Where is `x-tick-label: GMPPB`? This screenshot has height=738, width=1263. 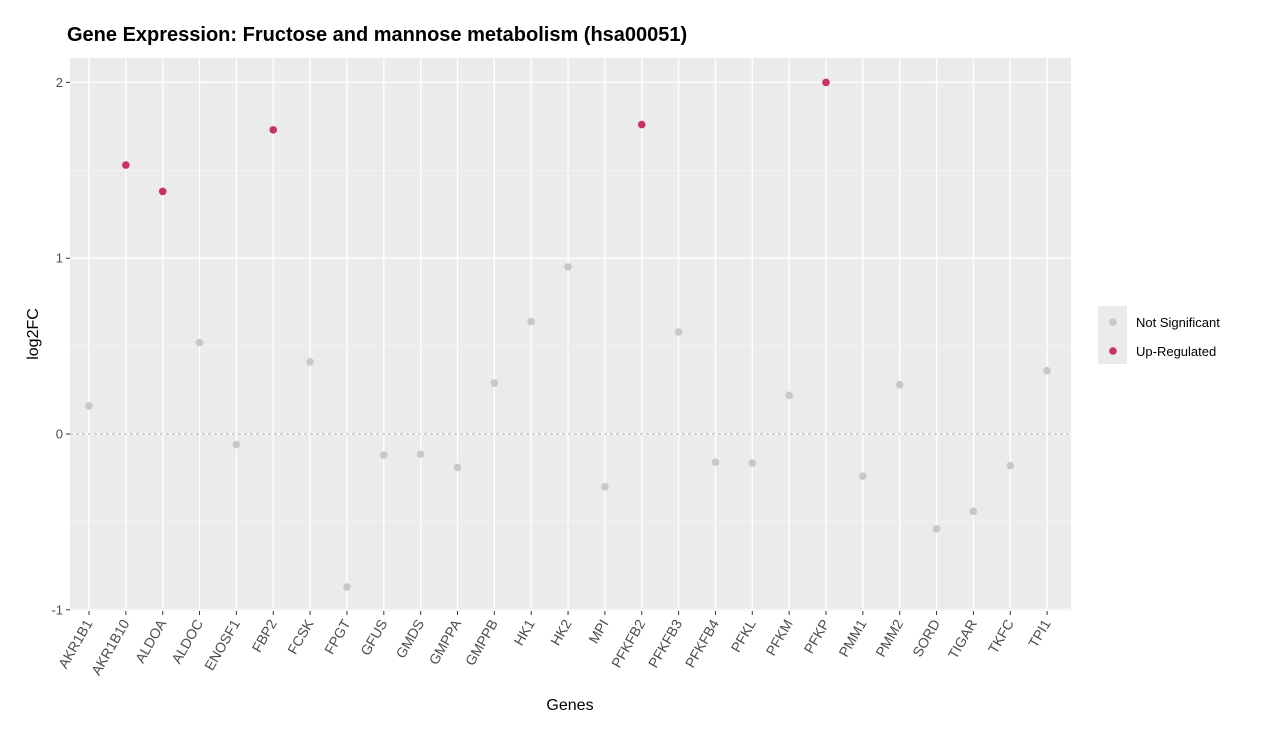 x-tick-label: GMPPB is located at coordinates (481, 643).